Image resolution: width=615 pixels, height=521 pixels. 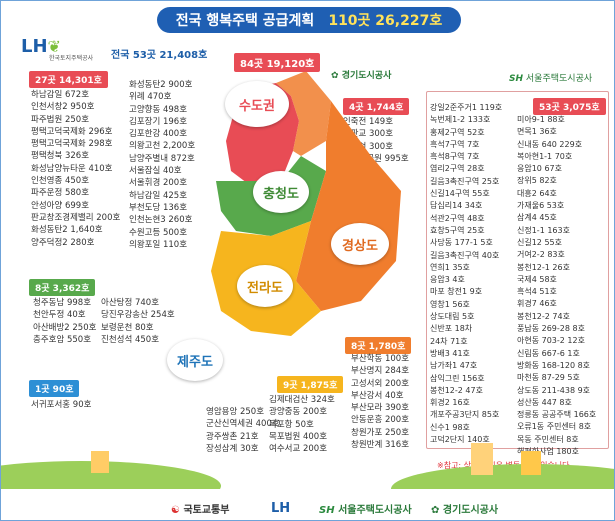 I want to click on list-item: 화성남양뉴타운 410호, so click(x=72, y=168).